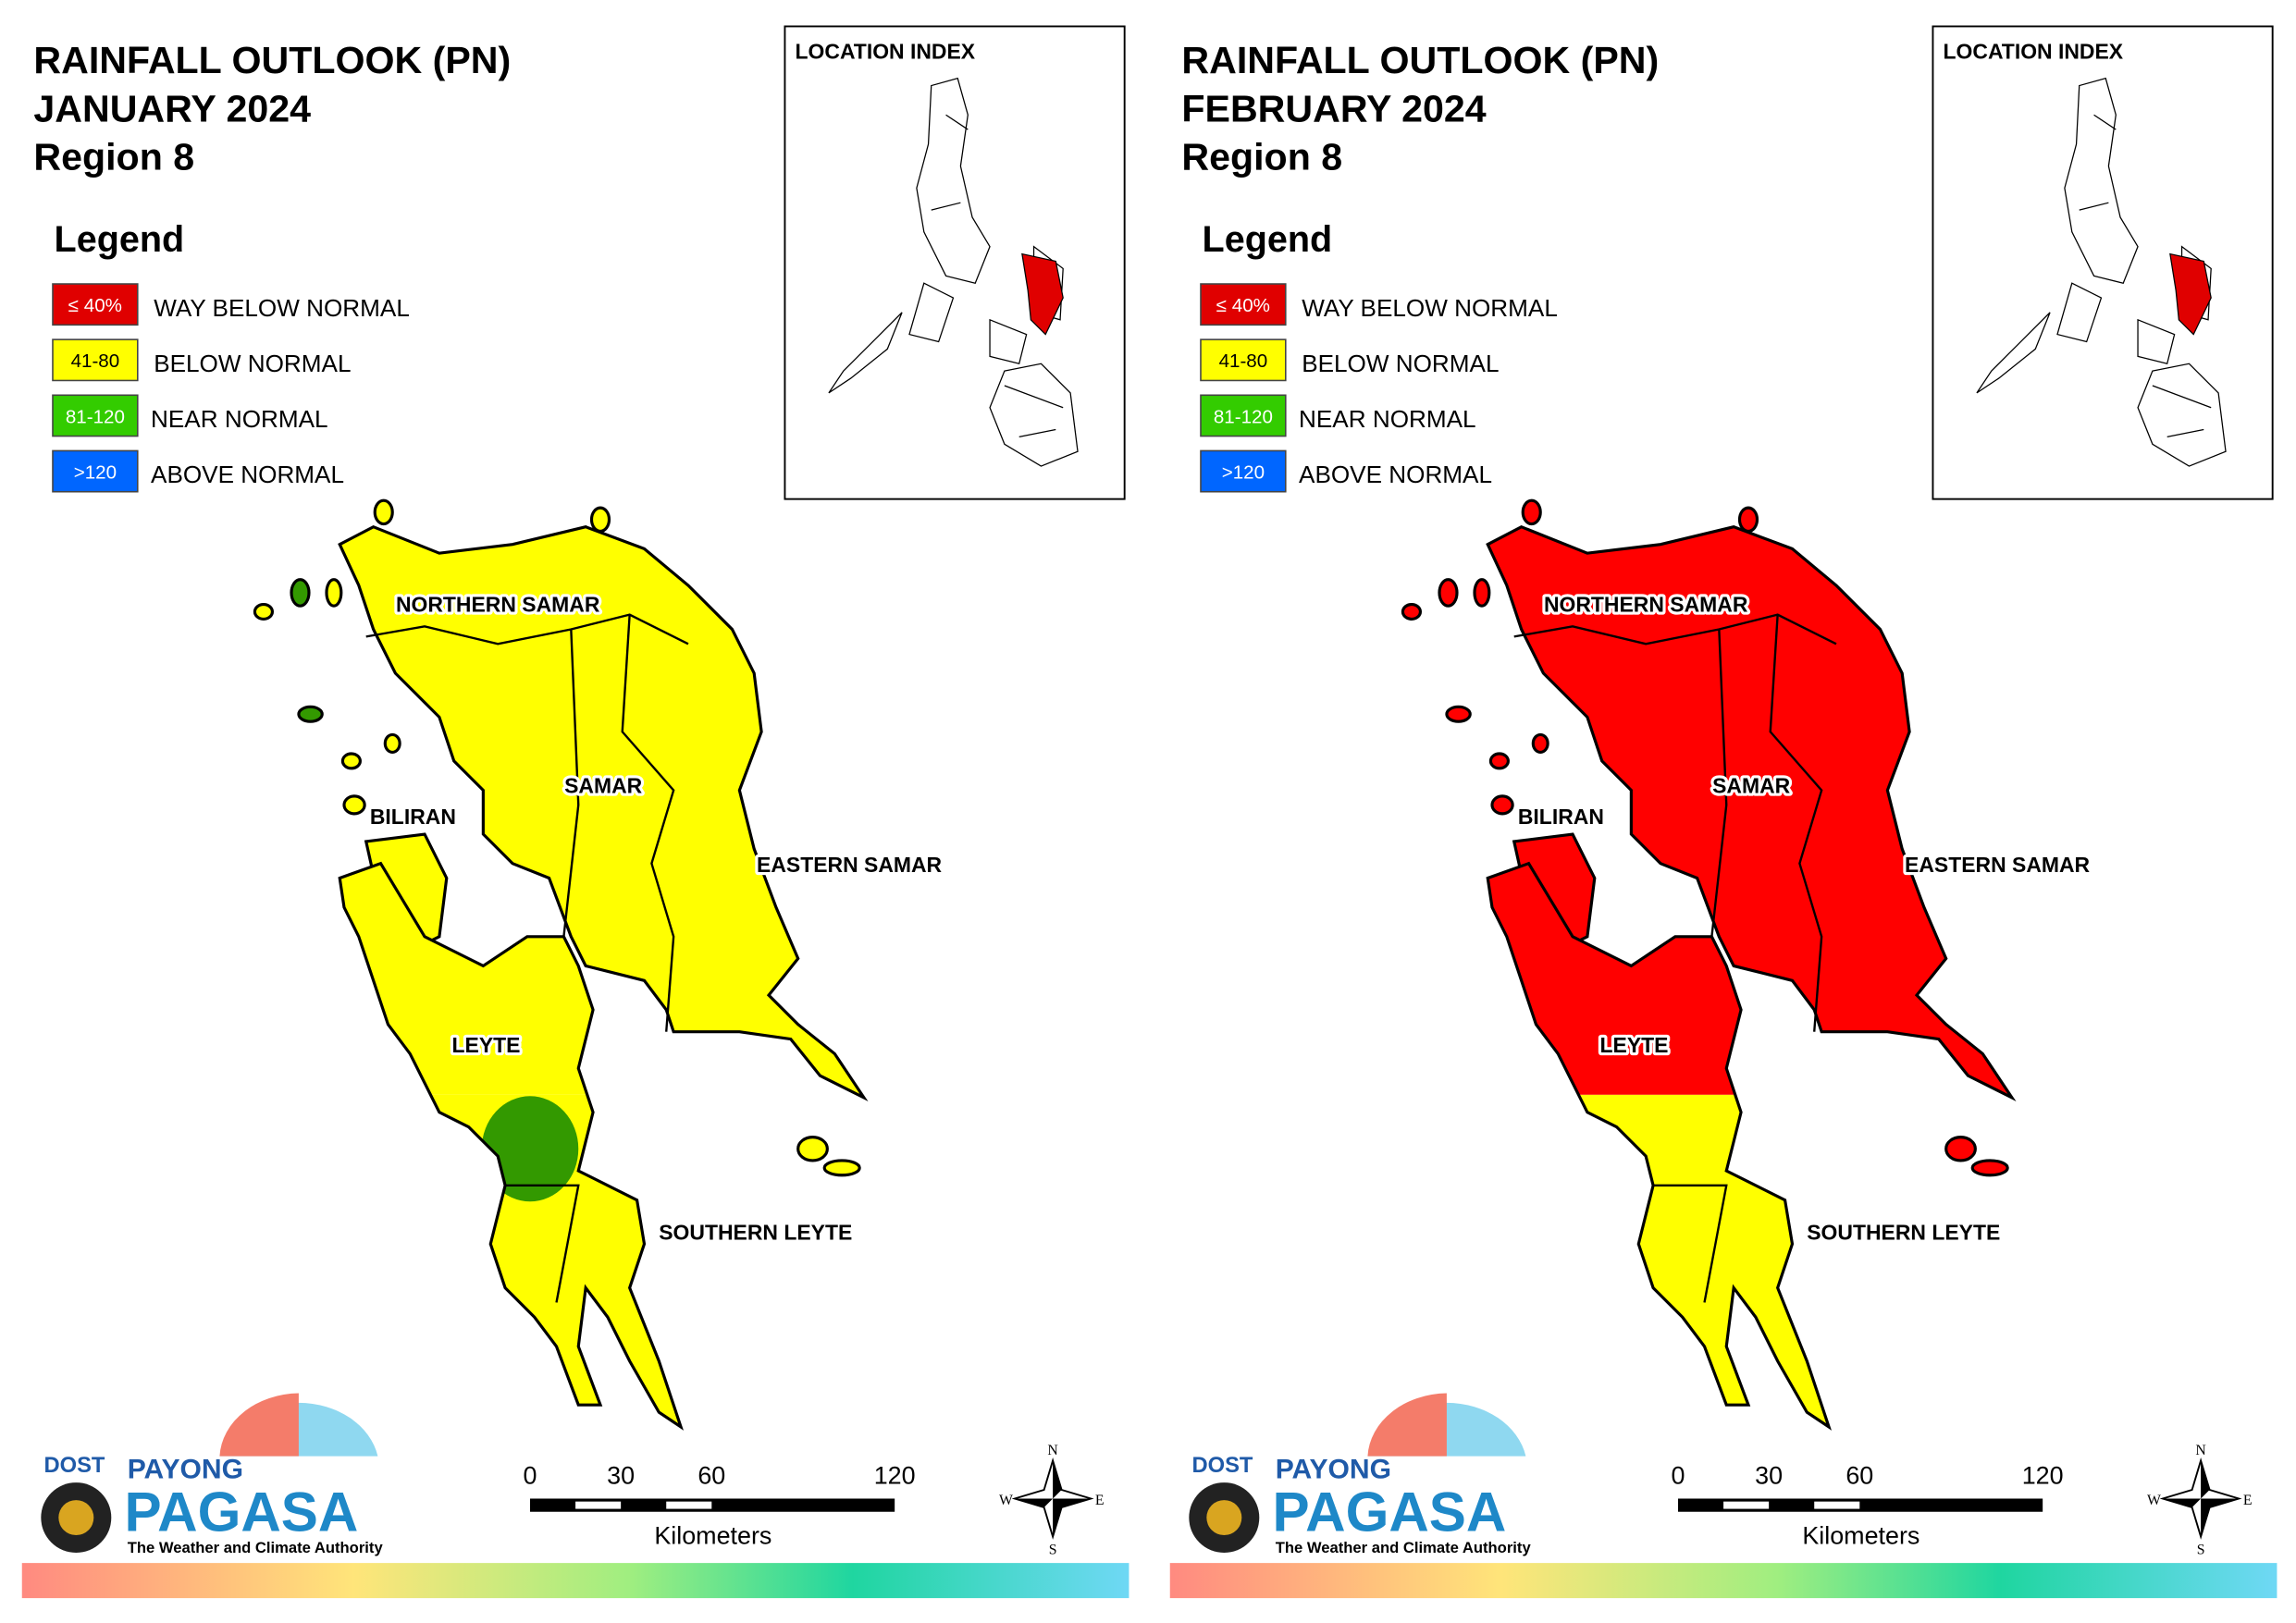 The height and width of the screenshot is (1623, 2296). Describe the element at coordinates (1261, 157) in the screenshot. I see `title-line: Region 8` at that location.